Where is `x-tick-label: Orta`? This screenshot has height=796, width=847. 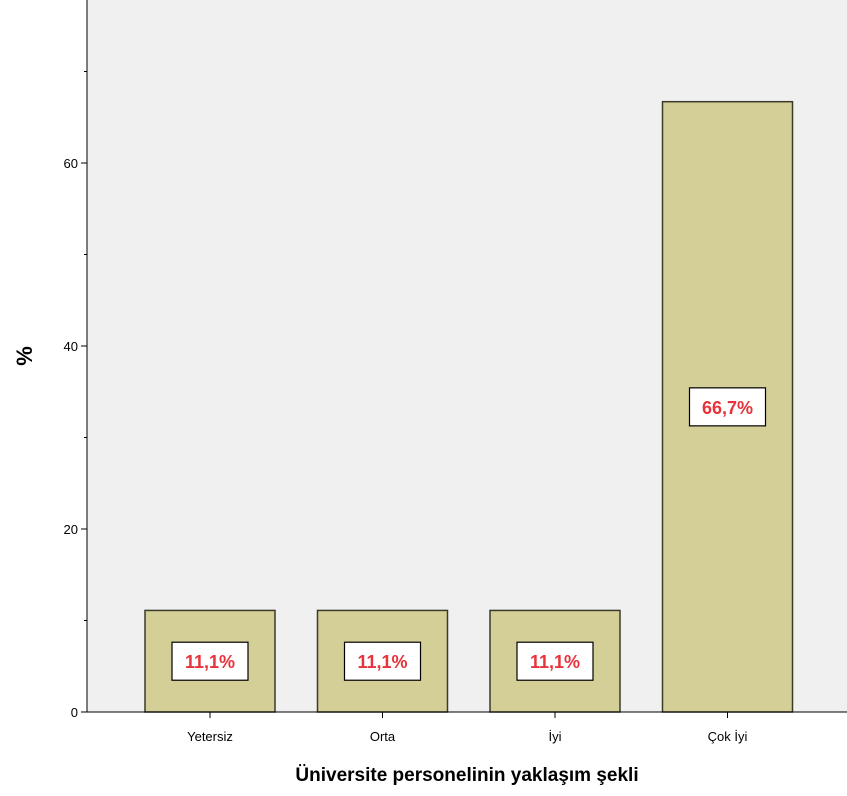 x-tick-label: Orta is located at coordinates (383, 736).